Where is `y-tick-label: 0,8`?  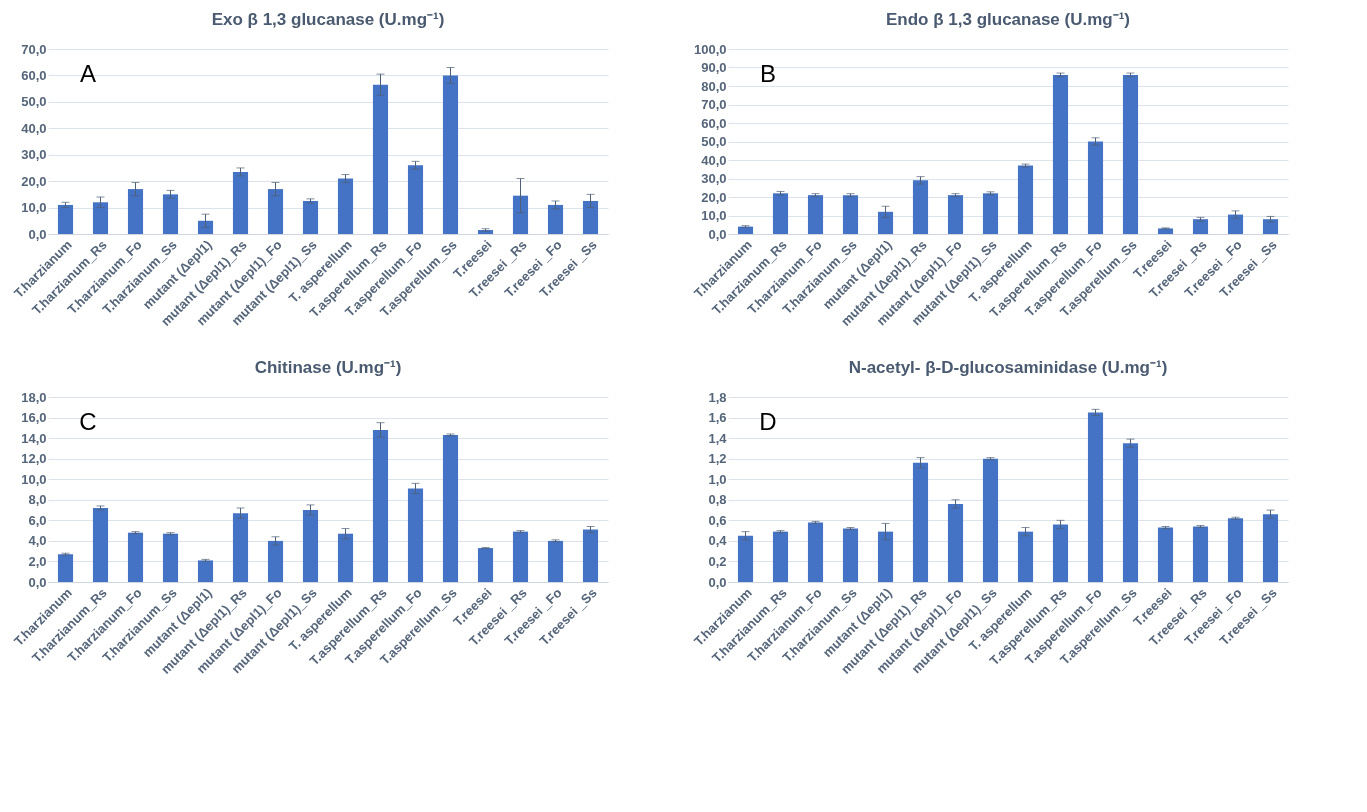
y-tick-label: 0,8 is located at coordinates (717, 500).